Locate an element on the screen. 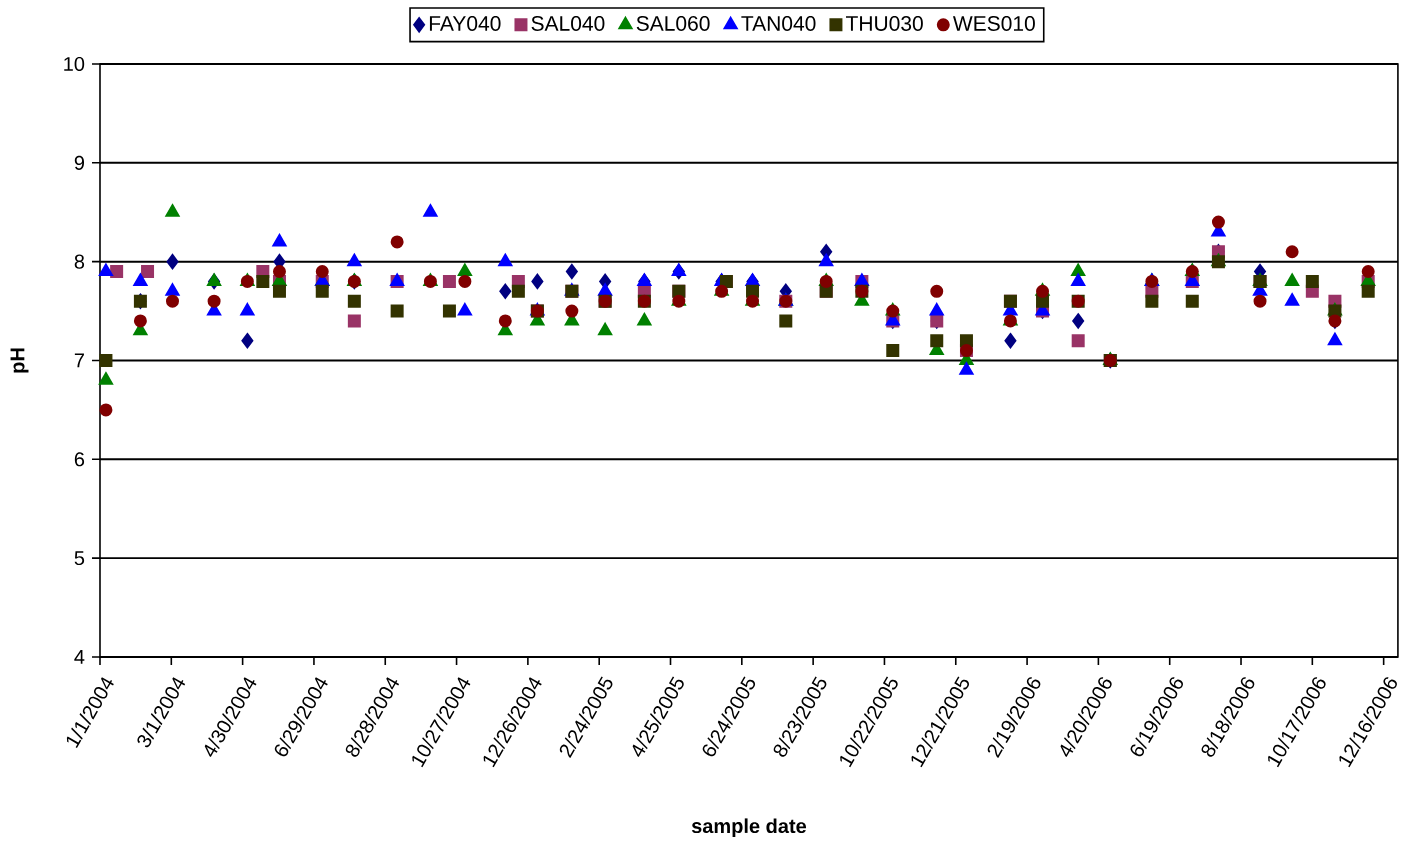 The width and height of the screenshot is (1408, 845). legend-label: THU030 is located at coordinates (884, 23).